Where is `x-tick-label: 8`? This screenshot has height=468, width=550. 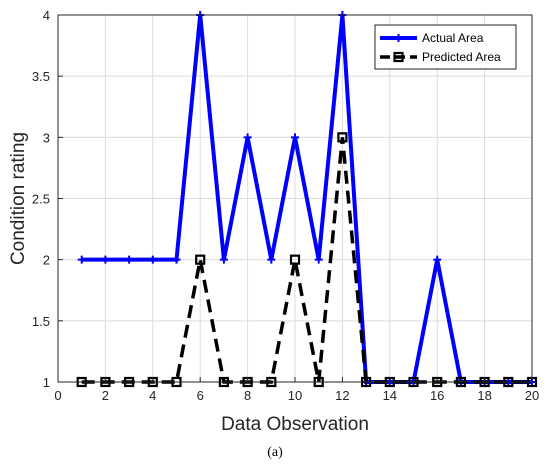
x-tick-label: 8 is located at coordinates (247, 395).